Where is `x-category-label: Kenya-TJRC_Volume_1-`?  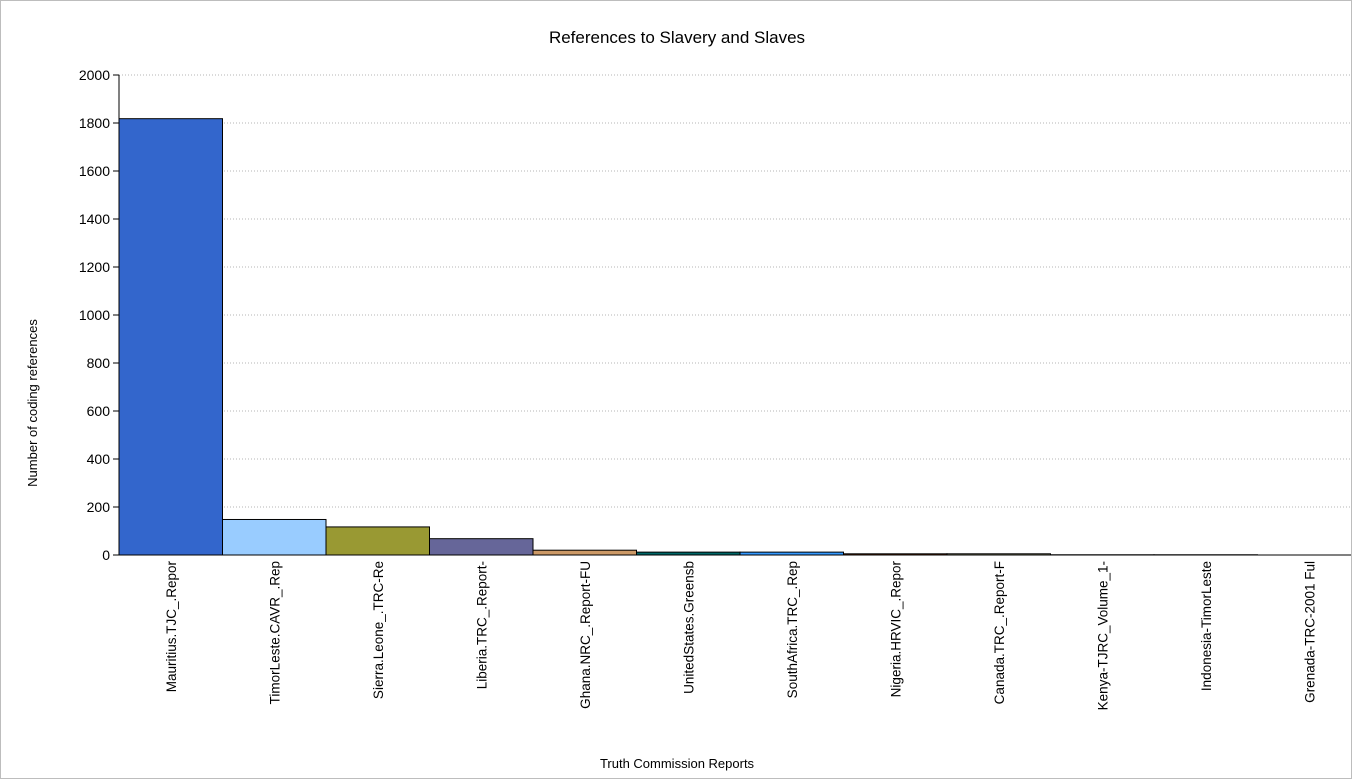
x-category-label: Kenya-TJRC_Volume_1- is located at coordinates (1102, 635).